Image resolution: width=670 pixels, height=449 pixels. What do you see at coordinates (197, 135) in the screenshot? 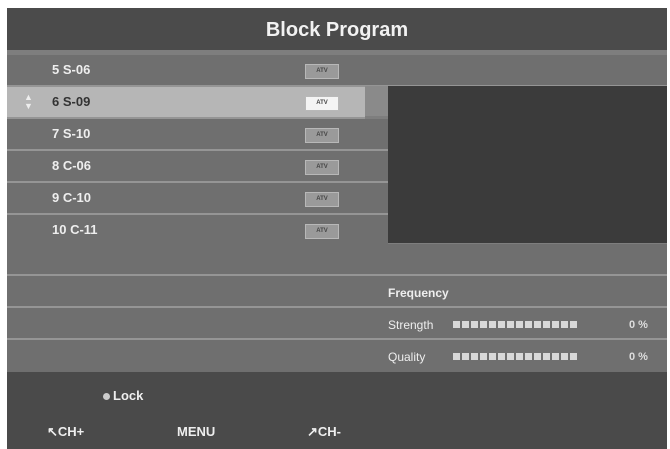
I see `channel-row: 7 S-10 ATV` at bounding box center [197, 135].